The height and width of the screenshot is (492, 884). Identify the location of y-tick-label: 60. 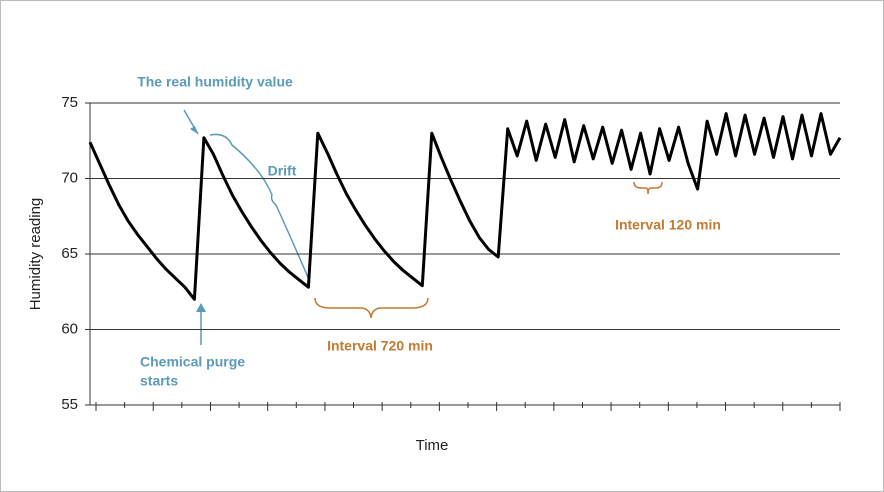
(69, 328).